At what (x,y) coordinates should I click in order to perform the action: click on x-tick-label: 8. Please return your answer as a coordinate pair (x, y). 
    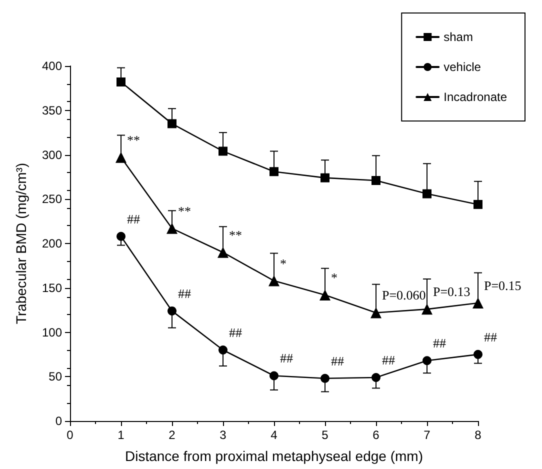
    Looking at the image, I should click on (478, 435).